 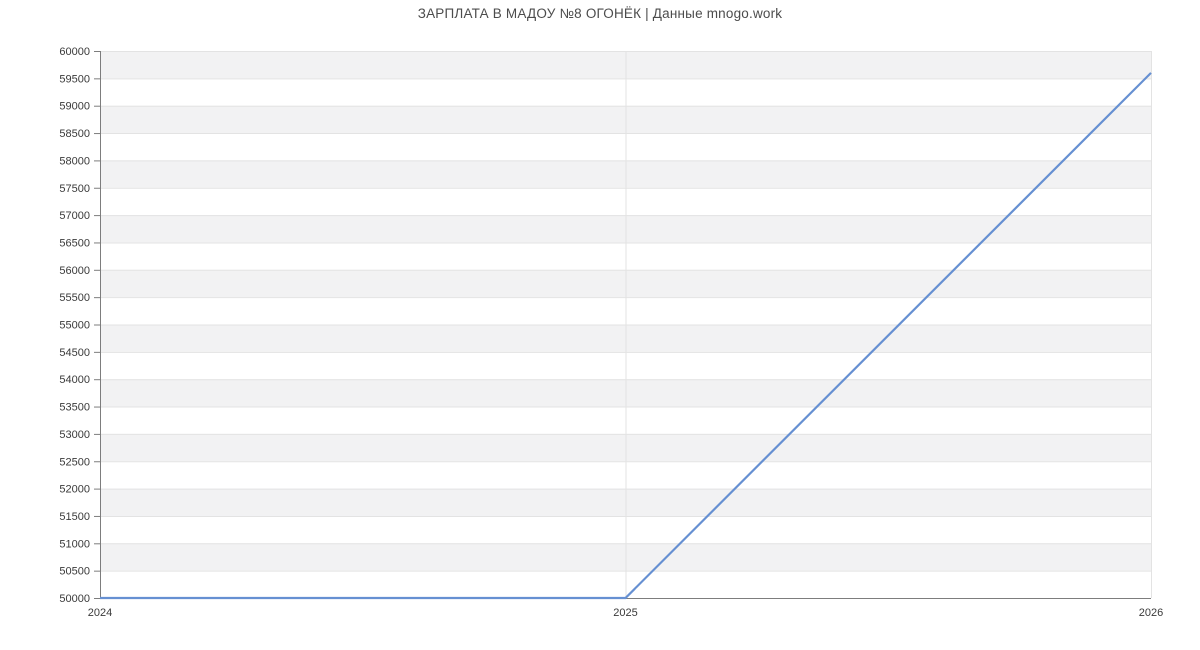 I want to click on y-axis-tick-label: 60000, so click(x=74, y=52).